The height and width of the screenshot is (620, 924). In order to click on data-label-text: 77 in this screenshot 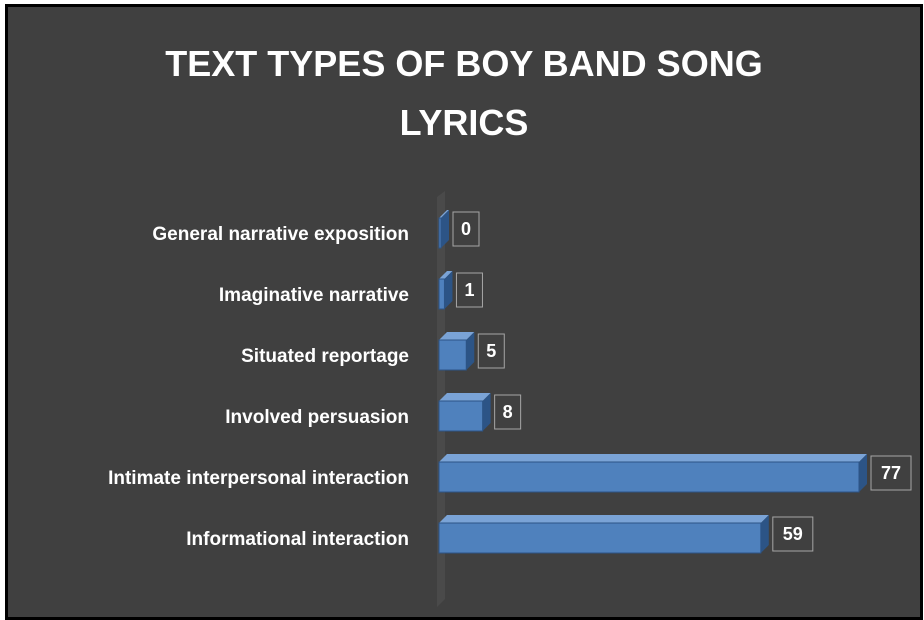, I will do `click(891, 473)`.